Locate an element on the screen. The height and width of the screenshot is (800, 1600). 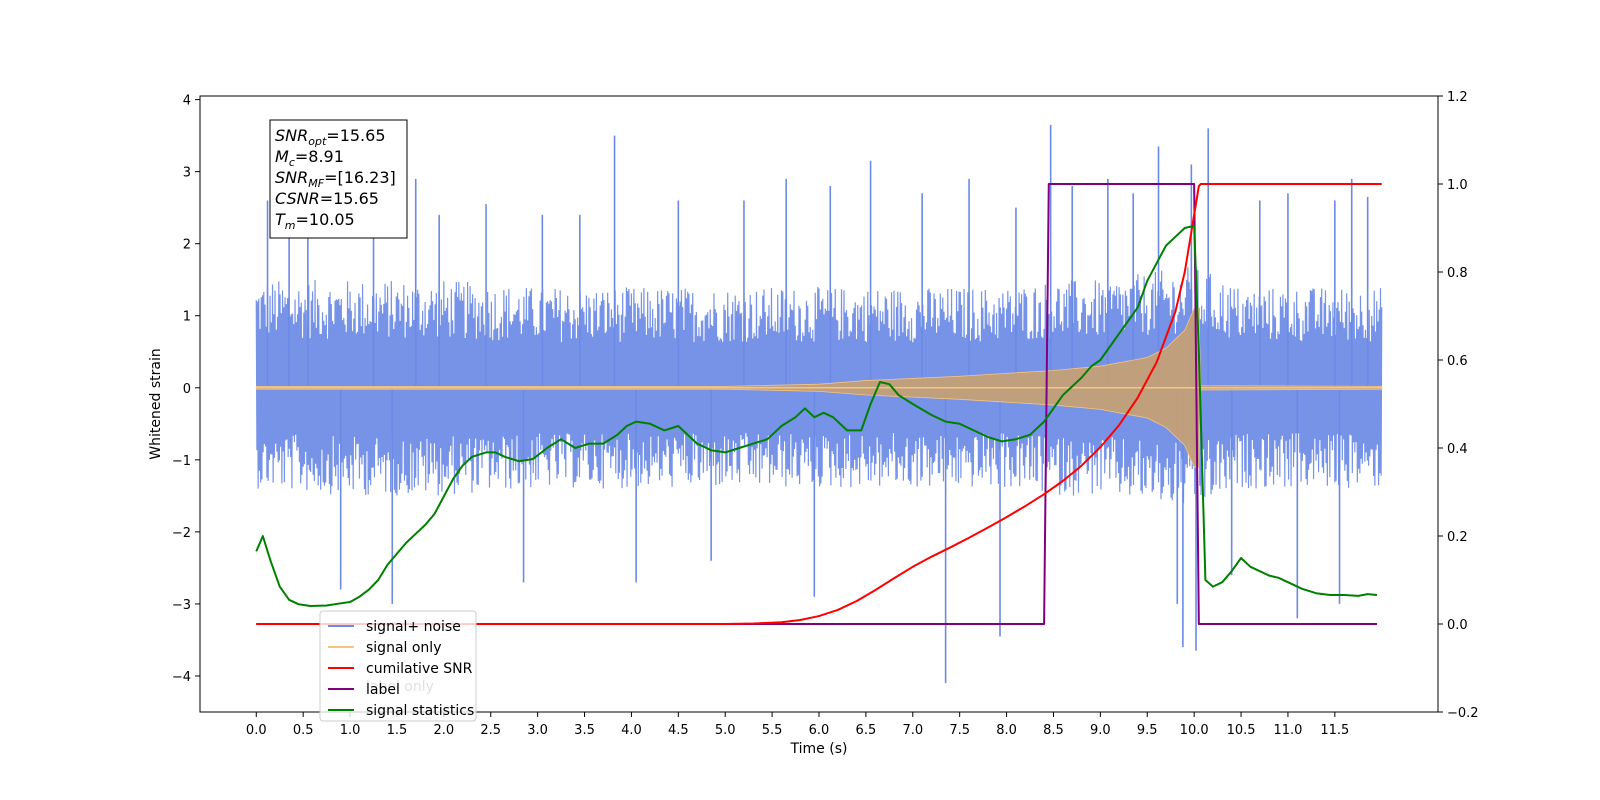
x-tick-label: 6.5 is located at coordinates (866, 730).